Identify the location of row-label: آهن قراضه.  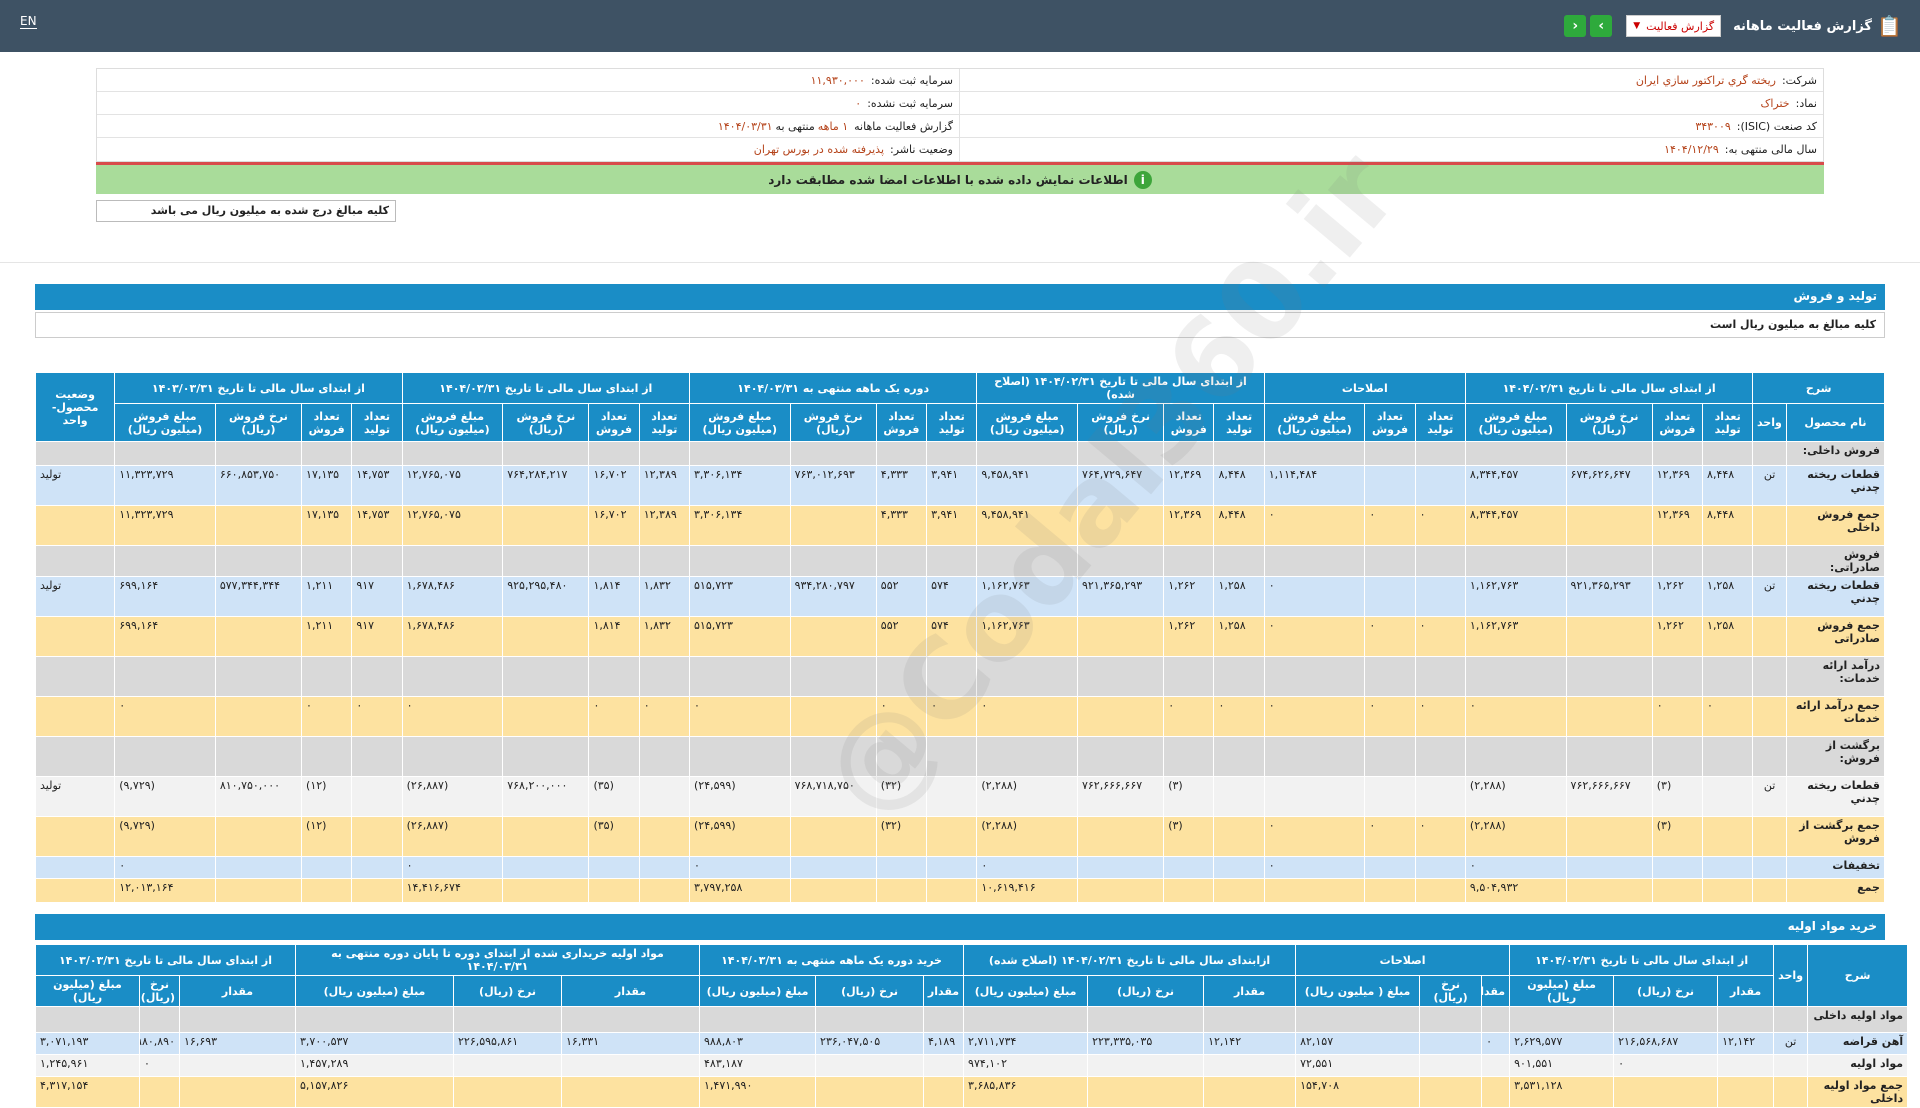
(1858, 1043).